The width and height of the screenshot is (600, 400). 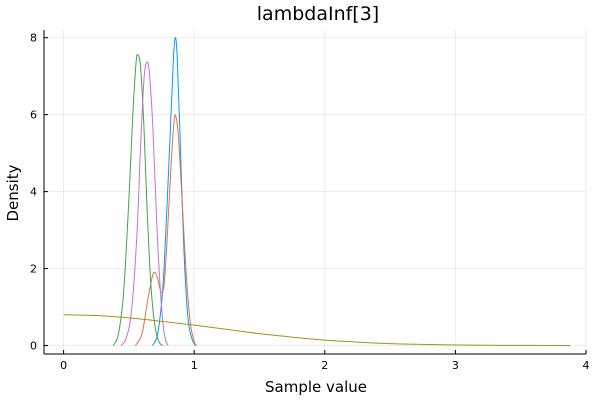 What do you see at coordinates (316, 387) in the screenshot?
I see `x-axis-label: Sample value` at bounding box center [316, 387].